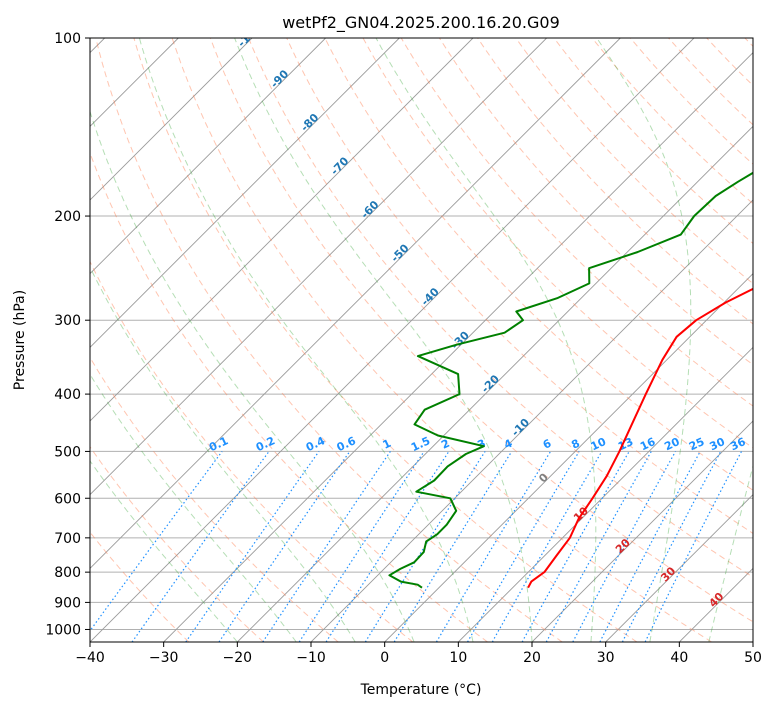  Describe the element at coordinates (311, 658) in the screenshot. I see `x-tick-label: −10` at that location.